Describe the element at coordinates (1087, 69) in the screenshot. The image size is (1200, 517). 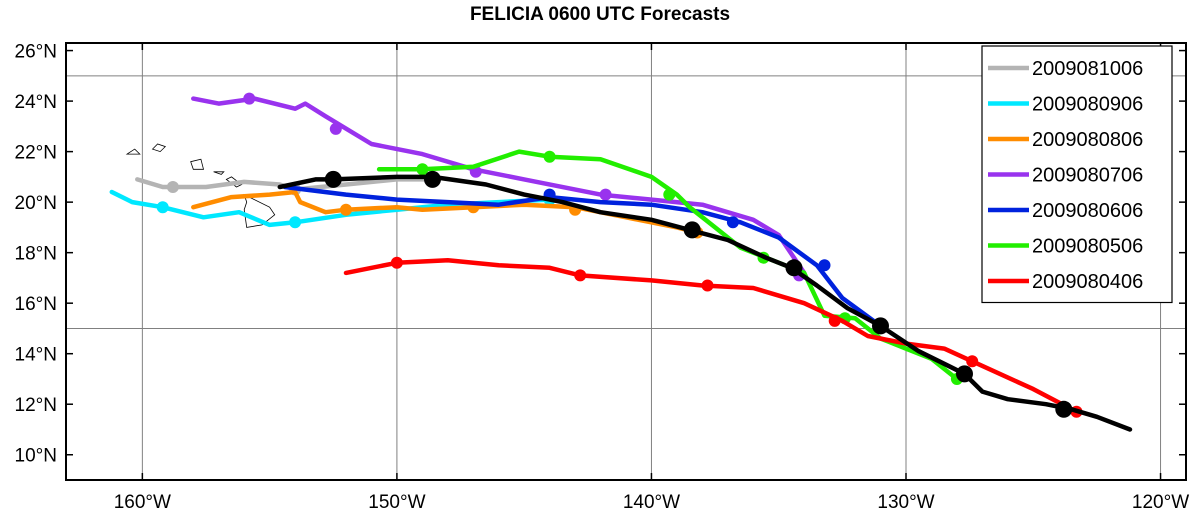
I see `legend-label: 2009081006` at that location.